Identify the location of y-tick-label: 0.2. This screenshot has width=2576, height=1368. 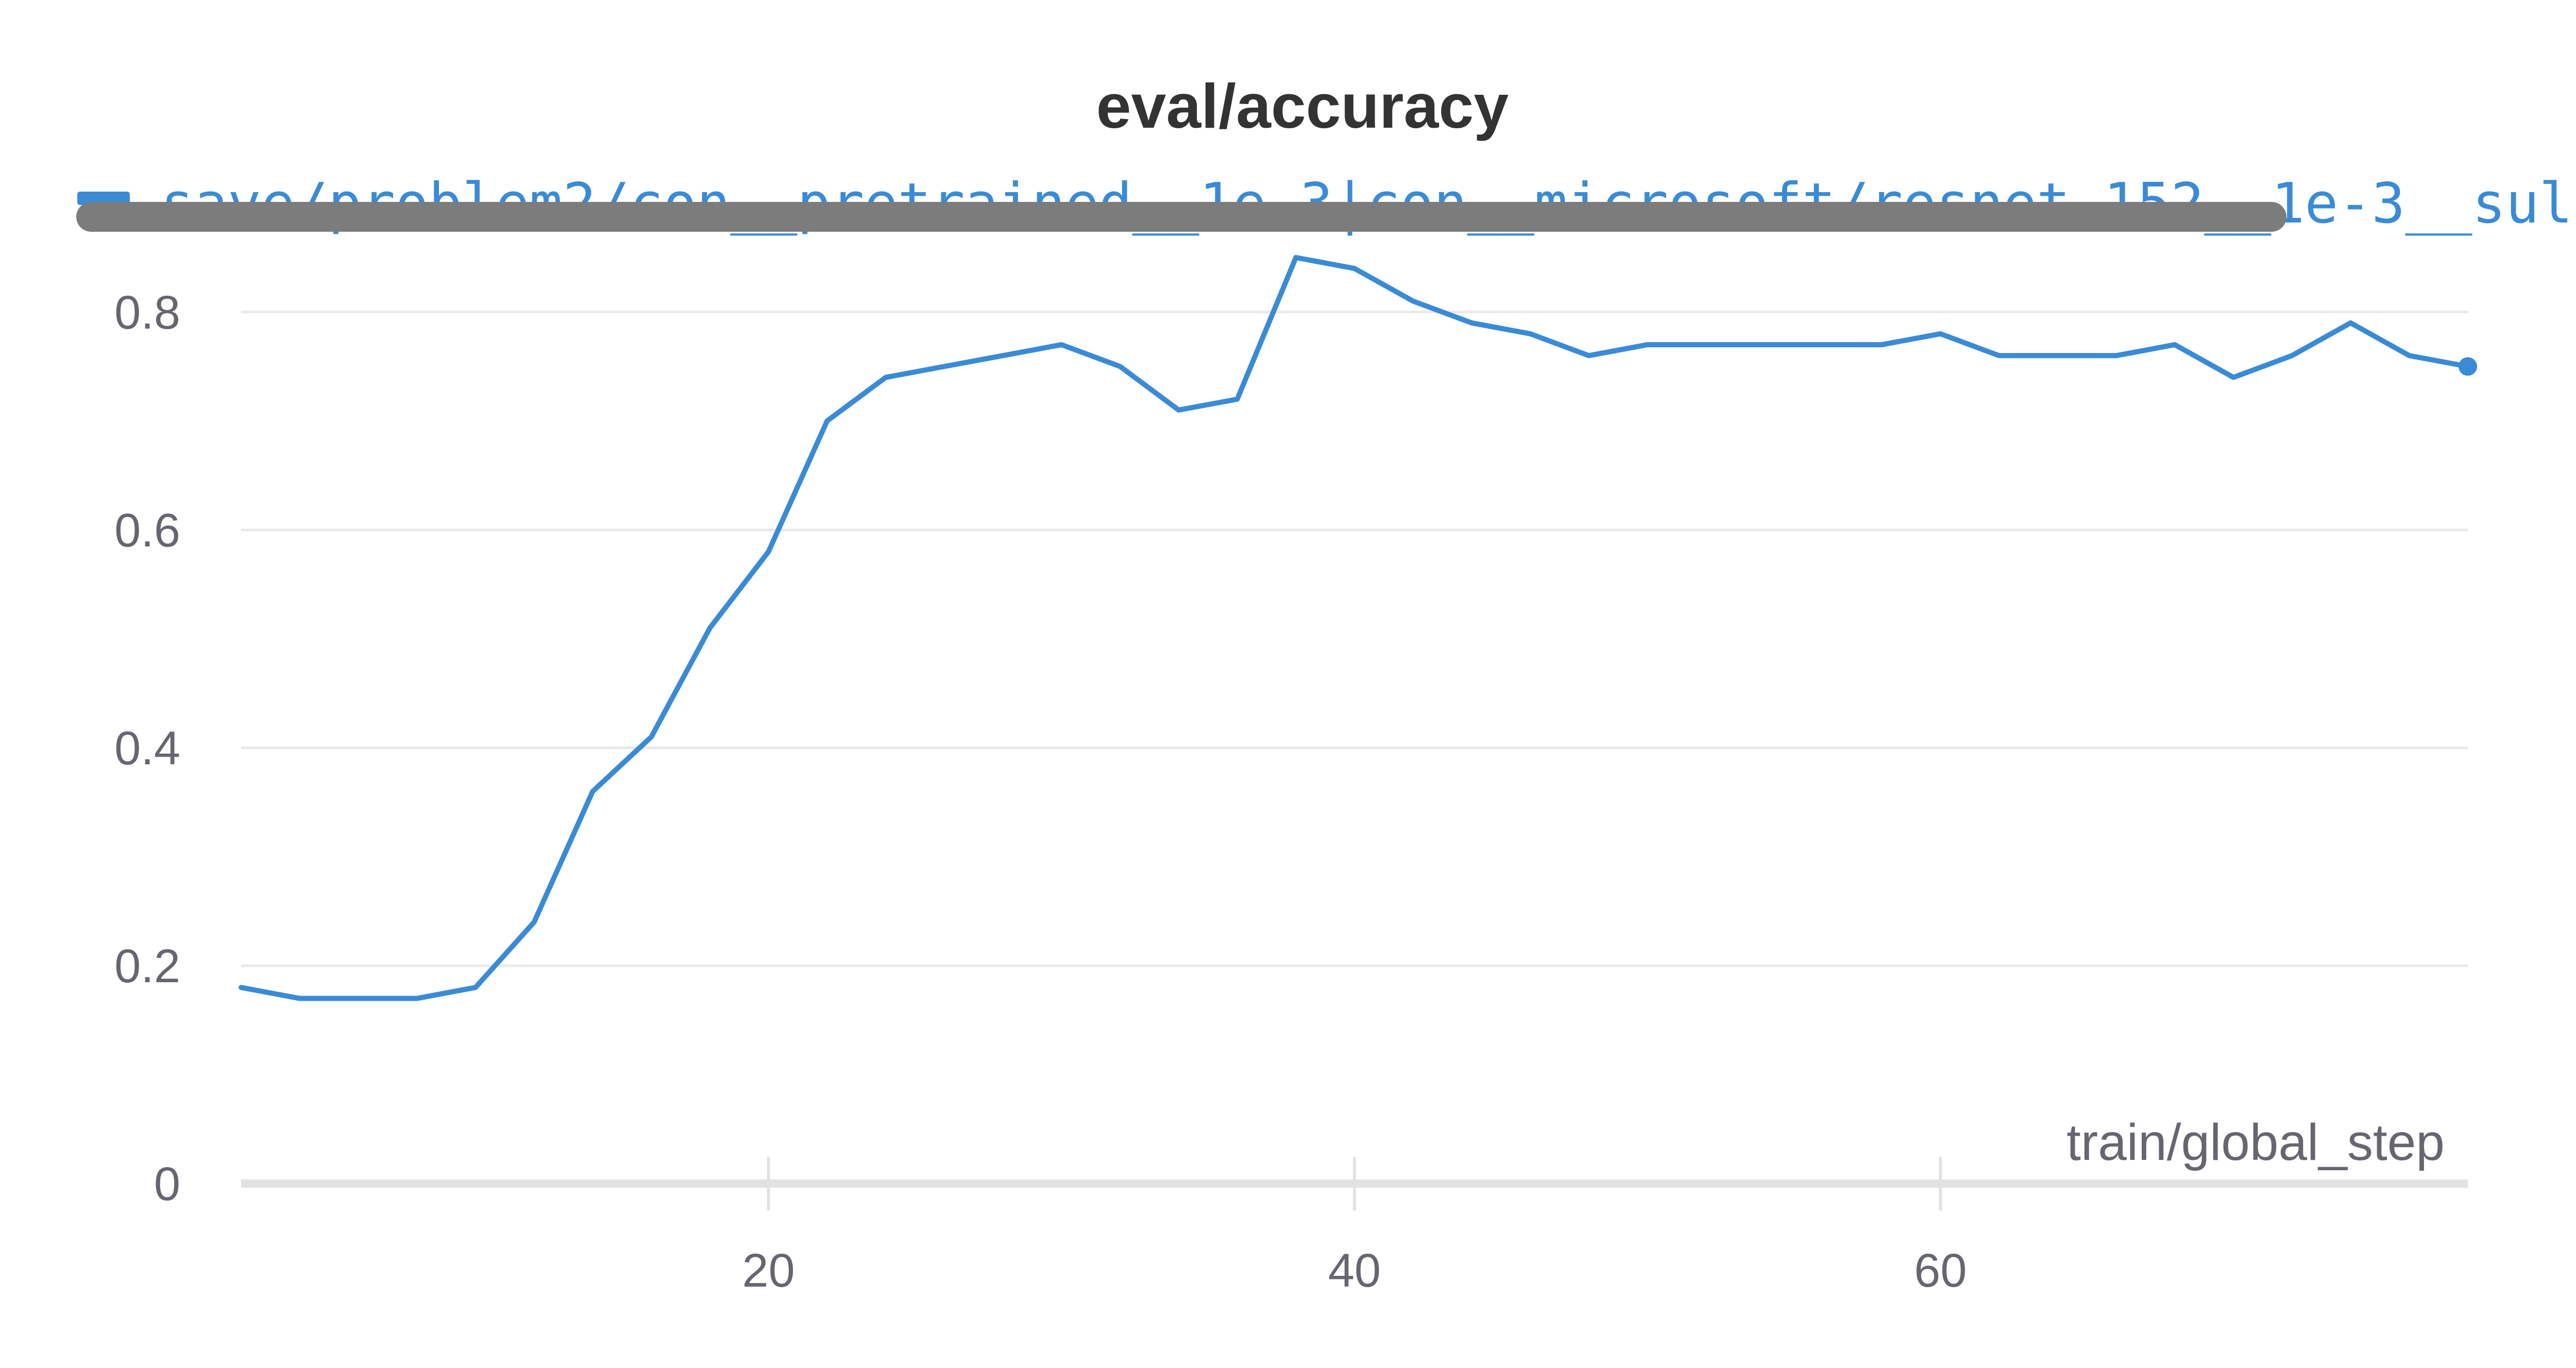
(147, 966).